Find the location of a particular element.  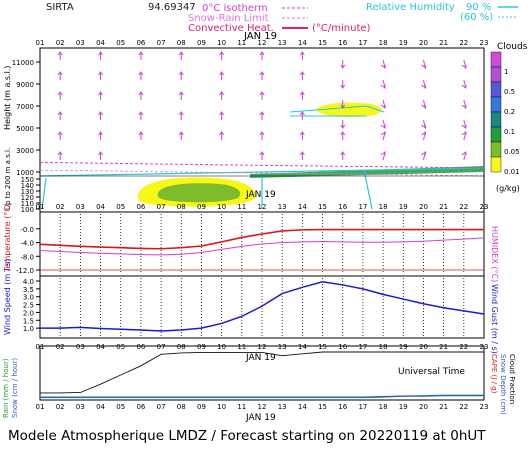

legend-rh-90: 90 % is located at coordinates (478, 7).